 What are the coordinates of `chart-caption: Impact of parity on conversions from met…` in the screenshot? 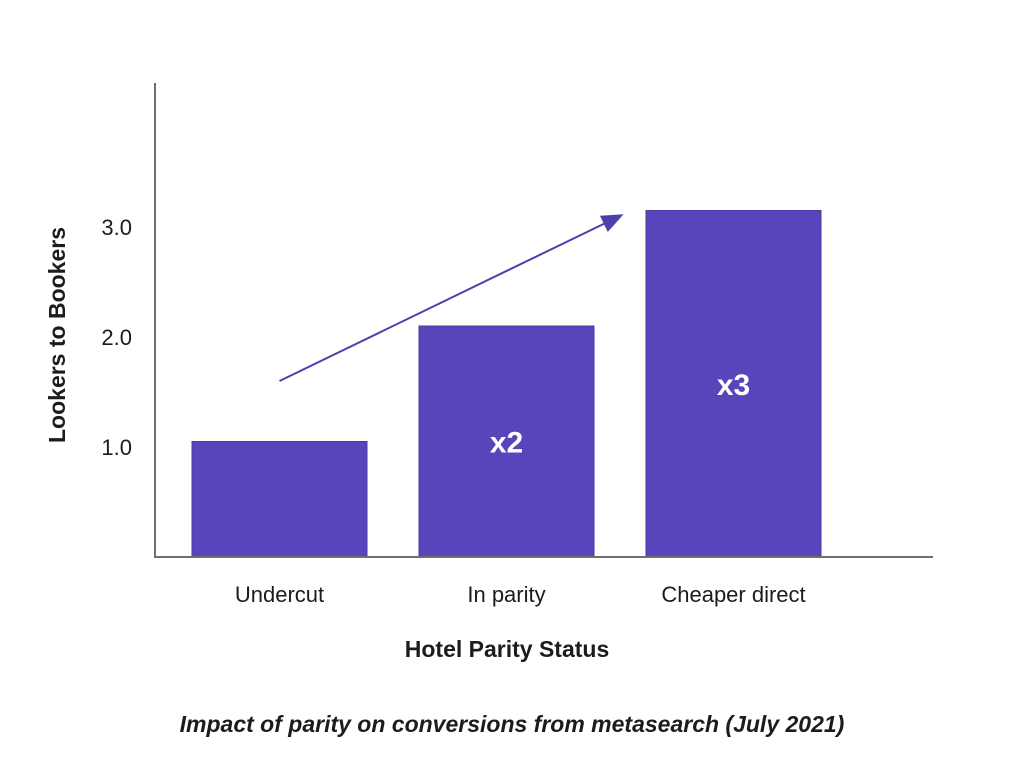 It's located at (512, 724).